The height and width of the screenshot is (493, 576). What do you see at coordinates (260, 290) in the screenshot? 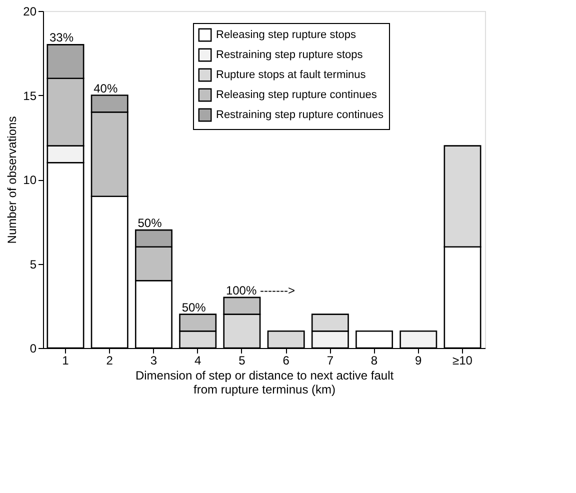
I see `annotation: 100% ------->` at bounding box center [260, 290].